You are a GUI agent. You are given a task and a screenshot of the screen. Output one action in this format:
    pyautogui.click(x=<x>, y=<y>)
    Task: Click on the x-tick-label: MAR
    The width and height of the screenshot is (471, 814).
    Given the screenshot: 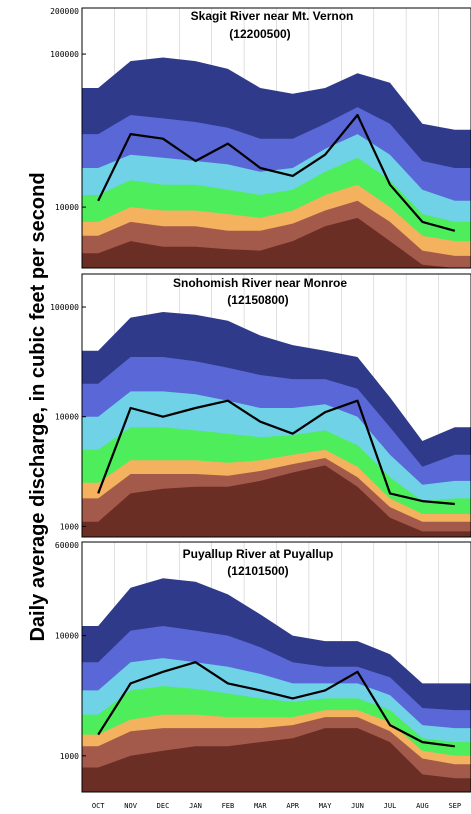 What is the action you would take?
    pyautogui.click(x=260, y=806)
    